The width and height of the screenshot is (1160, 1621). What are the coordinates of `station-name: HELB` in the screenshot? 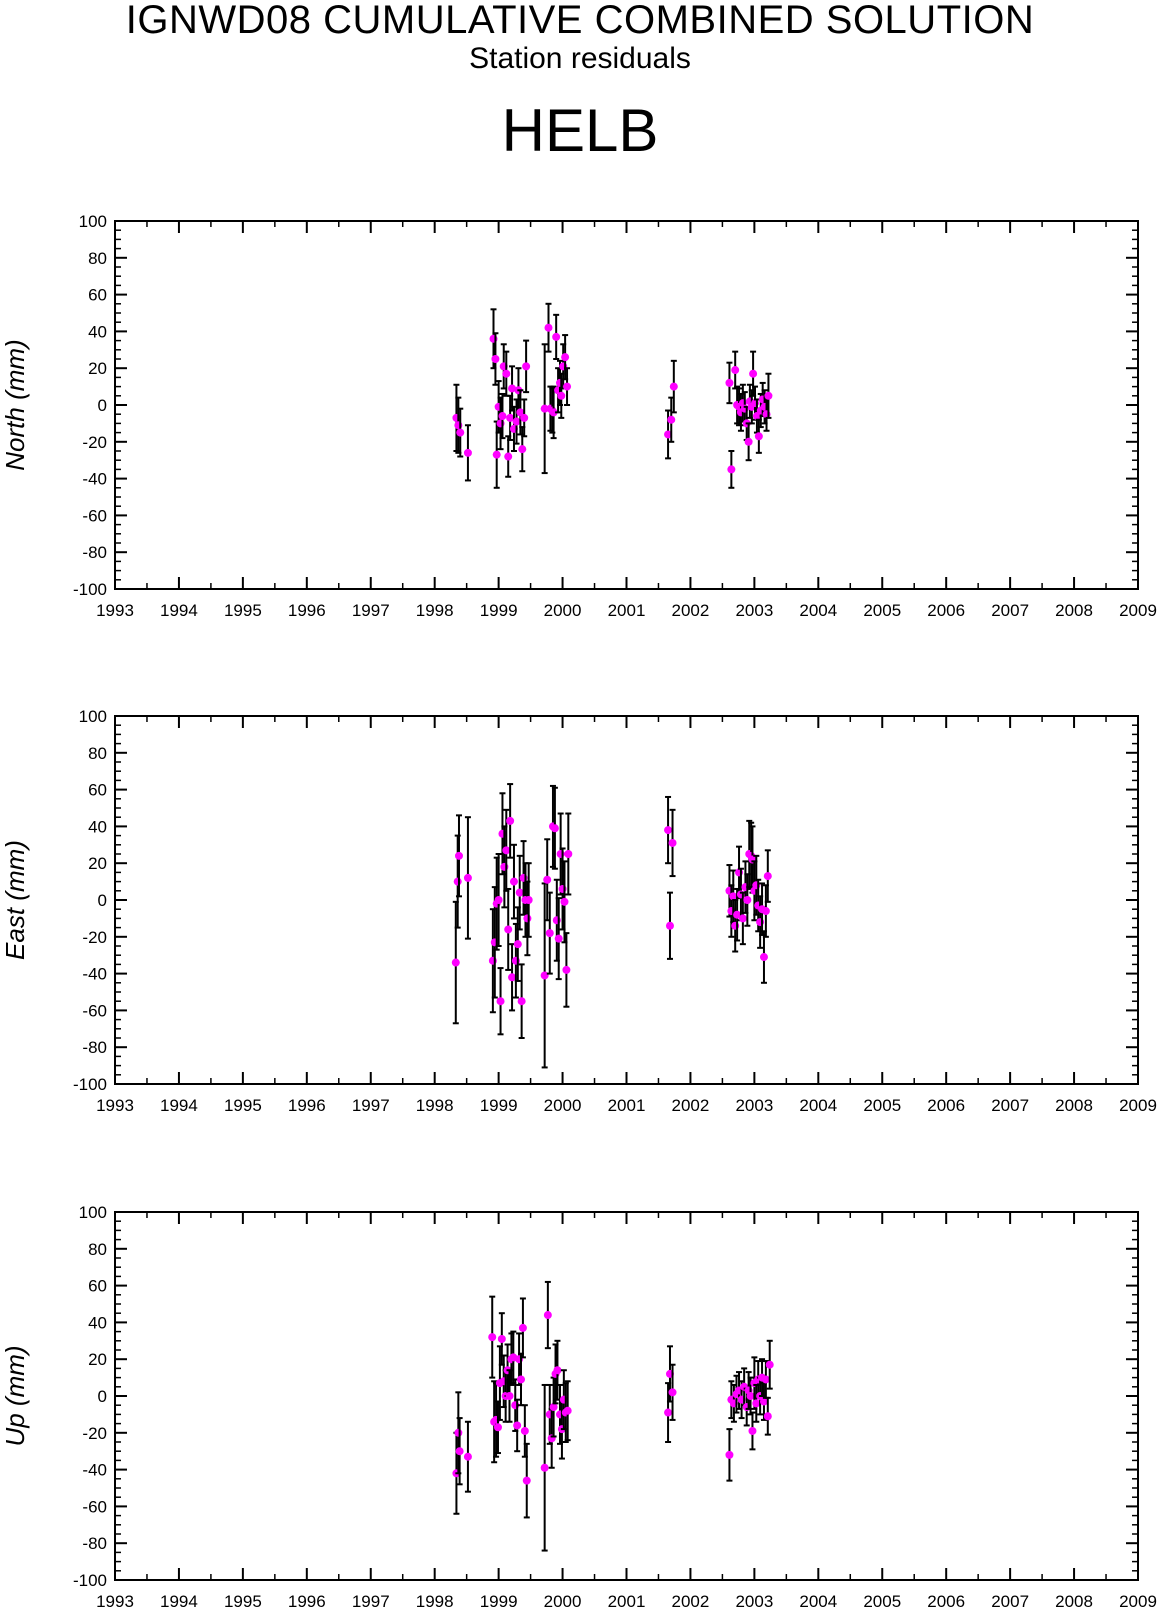 It's located at (580, 130).